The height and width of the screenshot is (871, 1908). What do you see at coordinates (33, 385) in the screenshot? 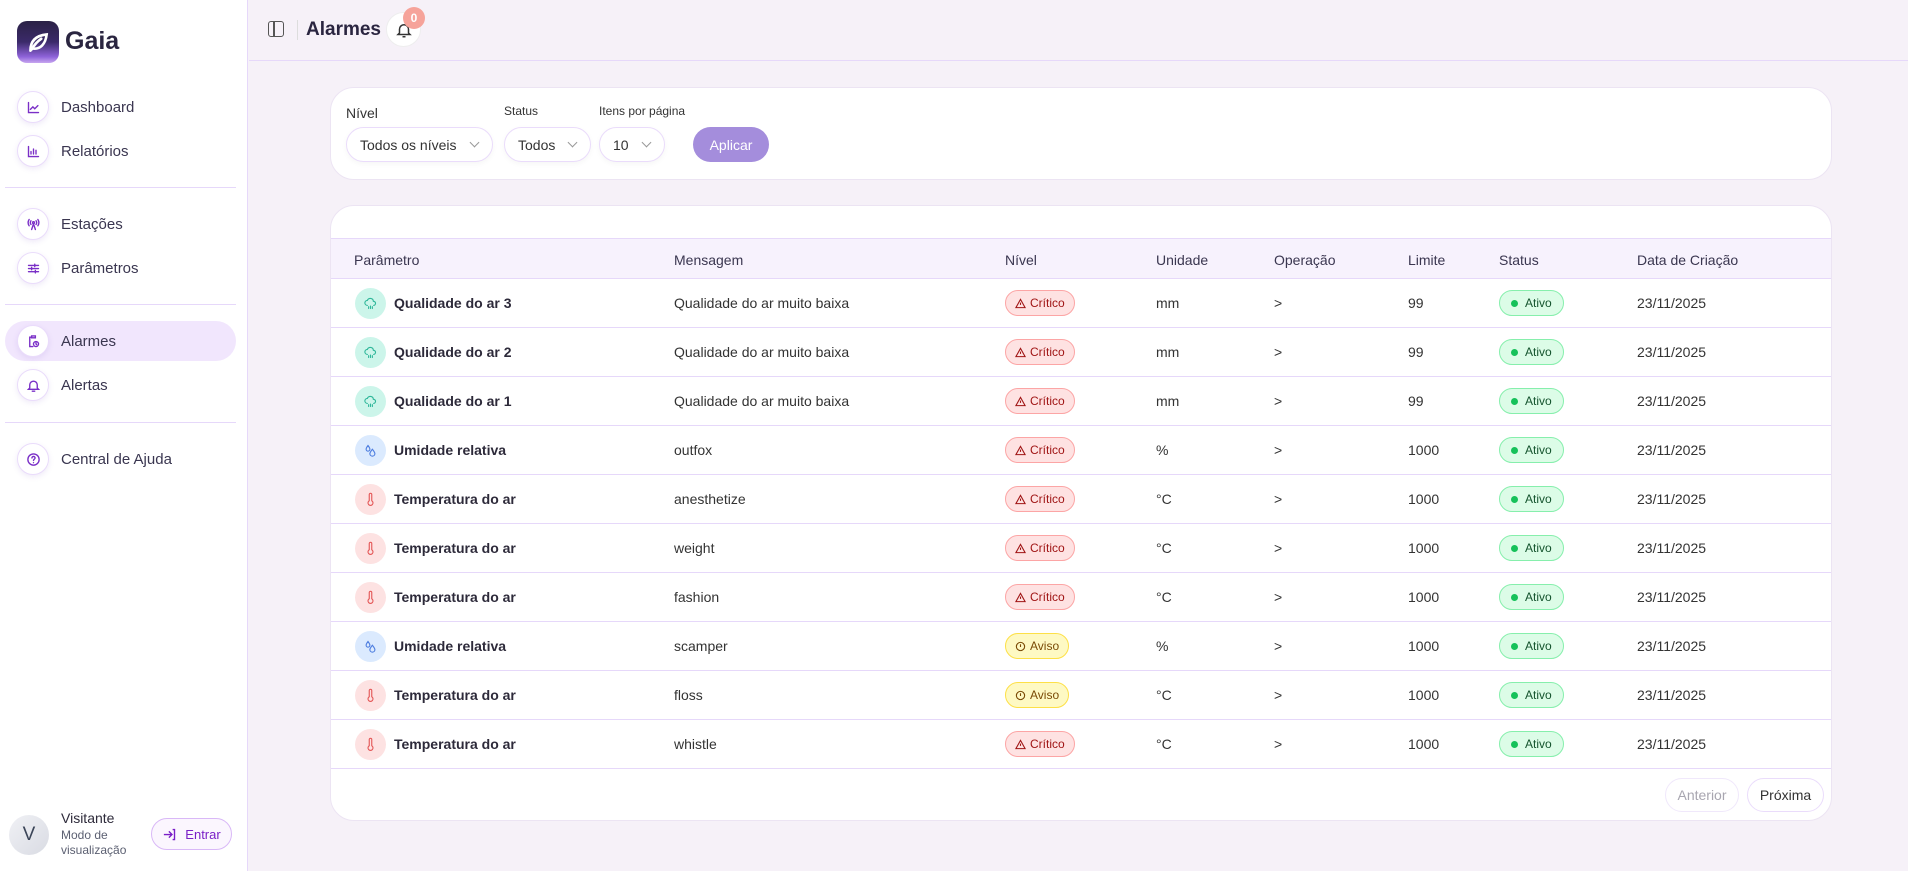
I see `bell-icon` at bounding box center [33, 385].